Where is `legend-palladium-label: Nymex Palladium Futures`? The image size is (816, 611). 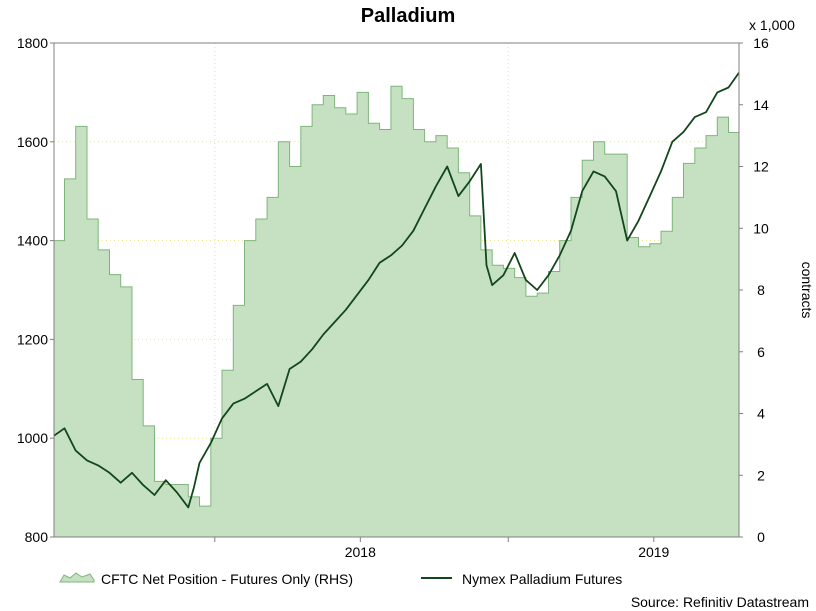 legend-palladium-label: Nymex Palladium Futures is located at coordinates (542, 579).